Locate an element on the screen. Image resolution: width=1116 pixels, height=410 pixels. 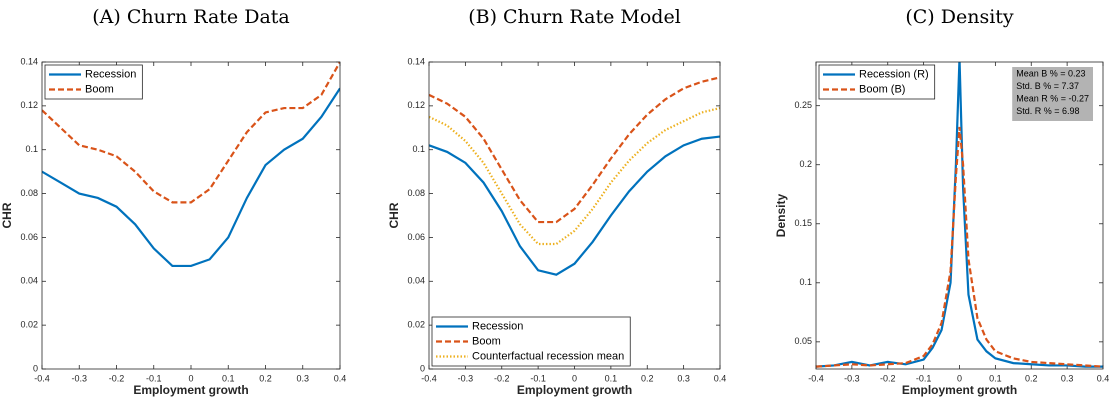
legend-label: Counterfactual recession mean is located at coordinates (548, 356).